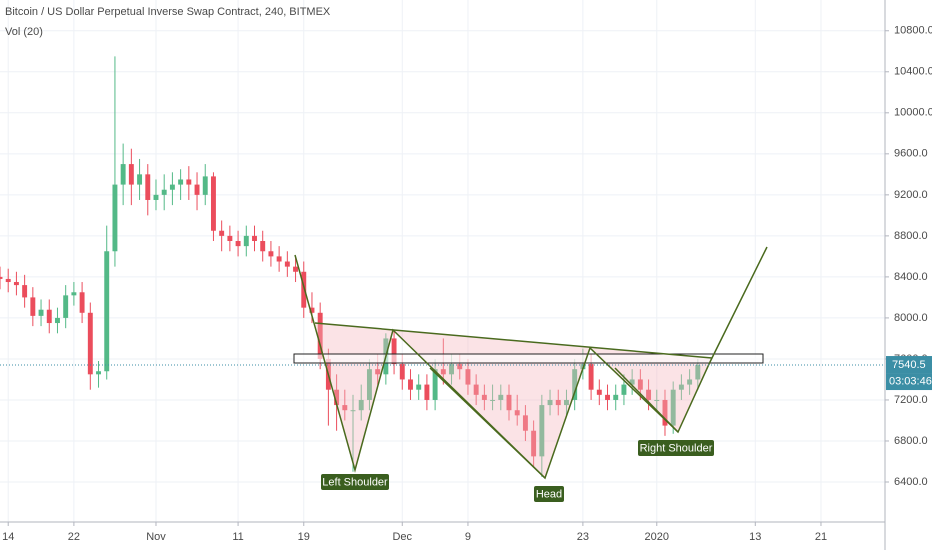  Describe the element at coordinates (821, 537) in the screenshot. I see `x-tick-label: 21` at that location.